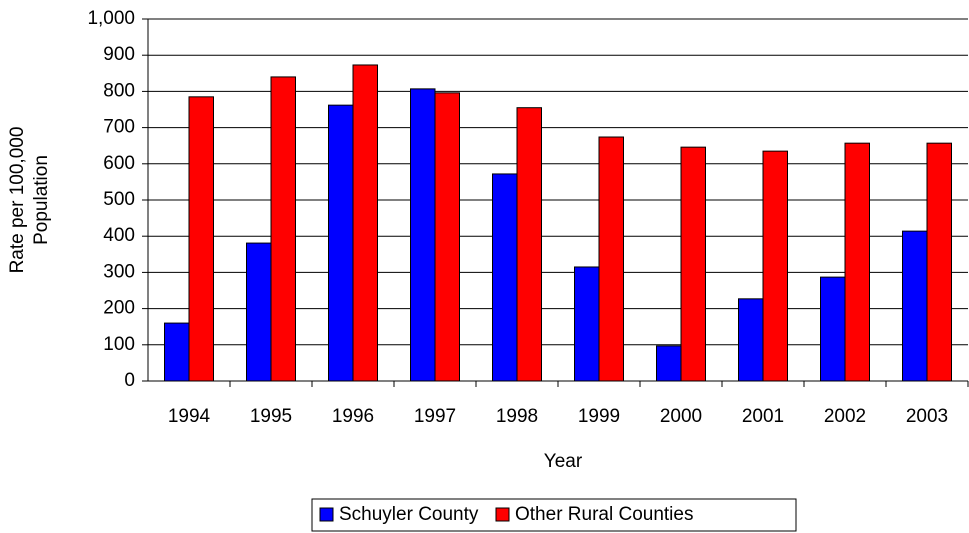 The height and width of the screenshot is (533, 969). What do you see at coordinates (409, 514) in the screenshot?
I see `legend-label: Schuyler County` at bounding box center [409, 514].